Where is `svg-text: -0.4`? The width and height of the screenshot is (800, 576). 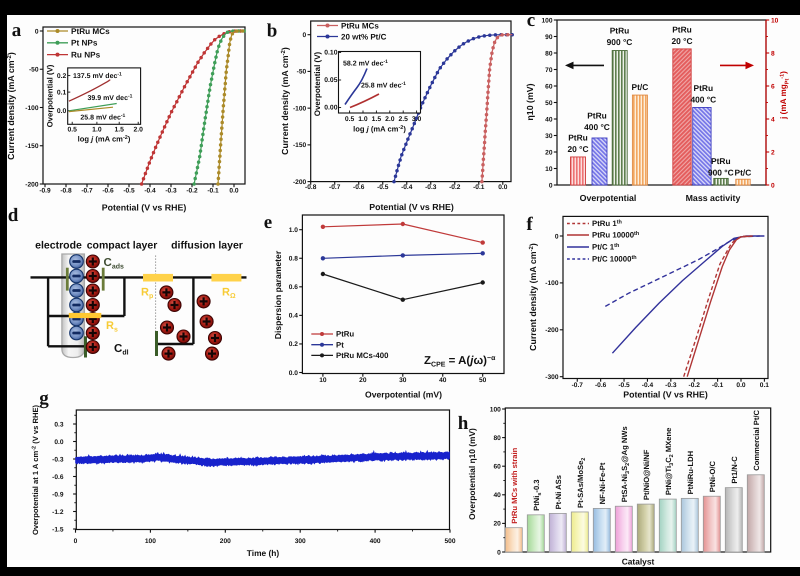 svg-text: -0.4 is located at coordinates (407, 187).